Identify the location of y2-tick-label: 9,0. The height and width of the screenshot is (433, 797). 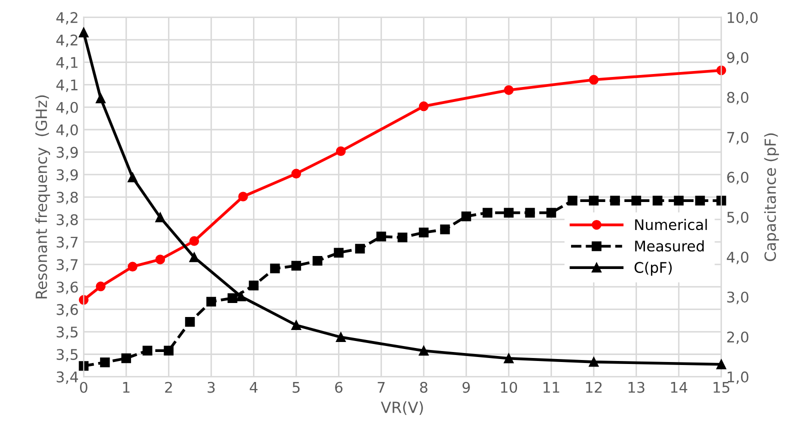
(737, 58).